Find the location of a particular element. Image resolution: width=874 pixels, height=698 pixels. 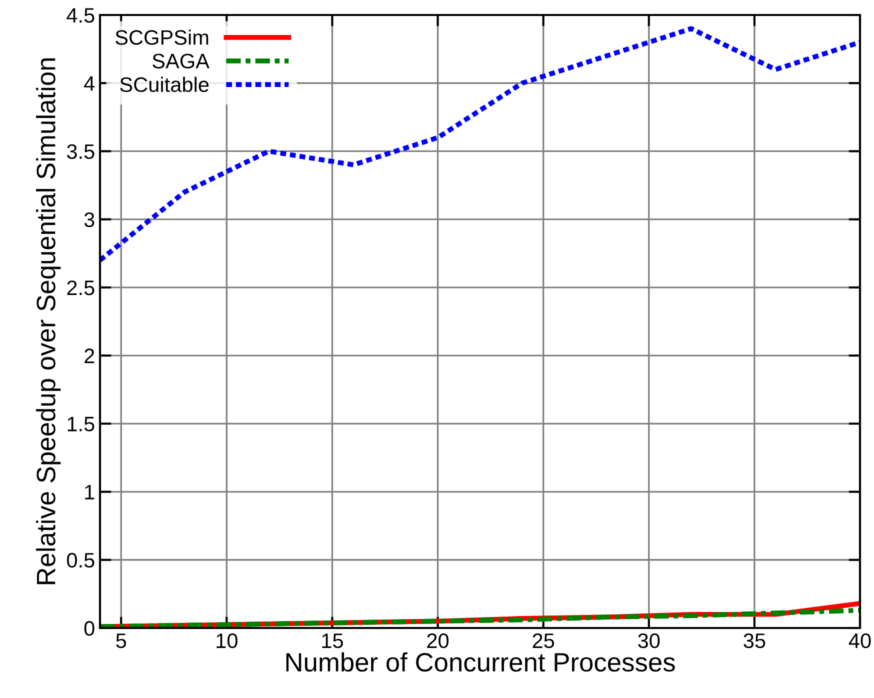

x-tick-label: 15 is located at coordinates (332, 641).